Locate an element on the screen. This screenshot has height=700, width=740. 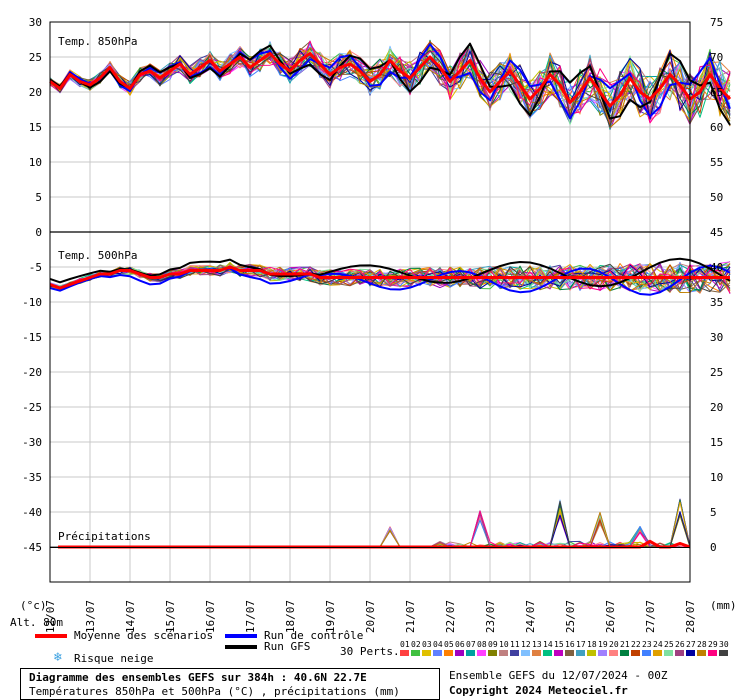
perturbation-number: 19 is located at coordinates (603, 644).